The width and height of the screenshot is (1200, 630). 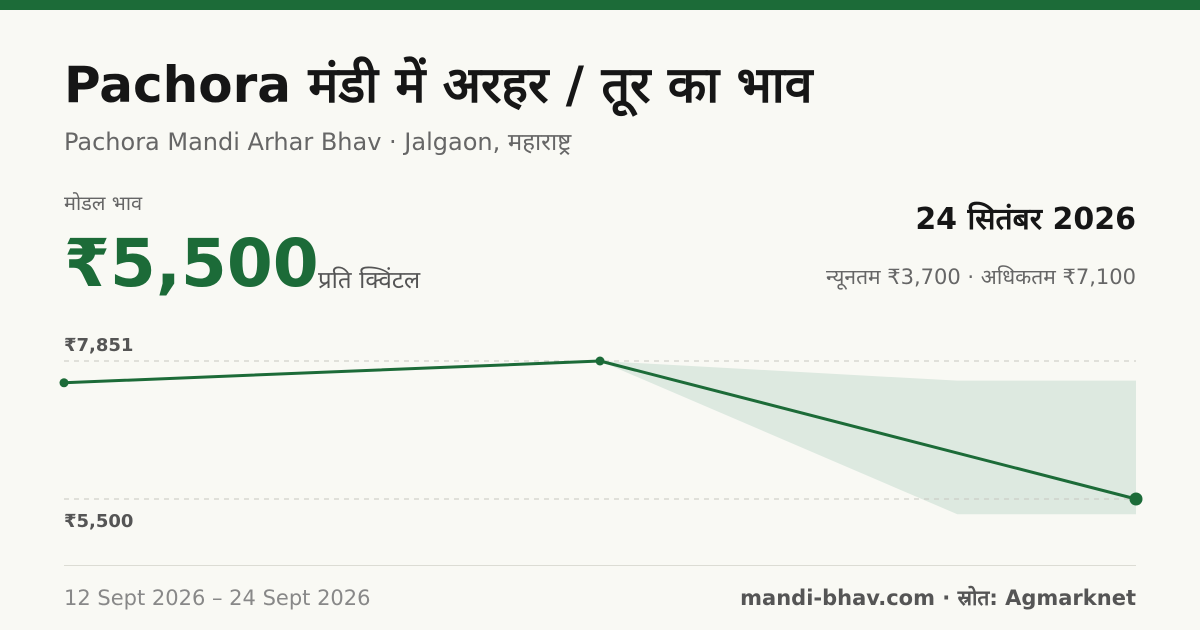 What do you see at coordinates (191, 263) in the screenshot?
I see `modal-price-value: ₹5,500` at bounding box center [191, 263].